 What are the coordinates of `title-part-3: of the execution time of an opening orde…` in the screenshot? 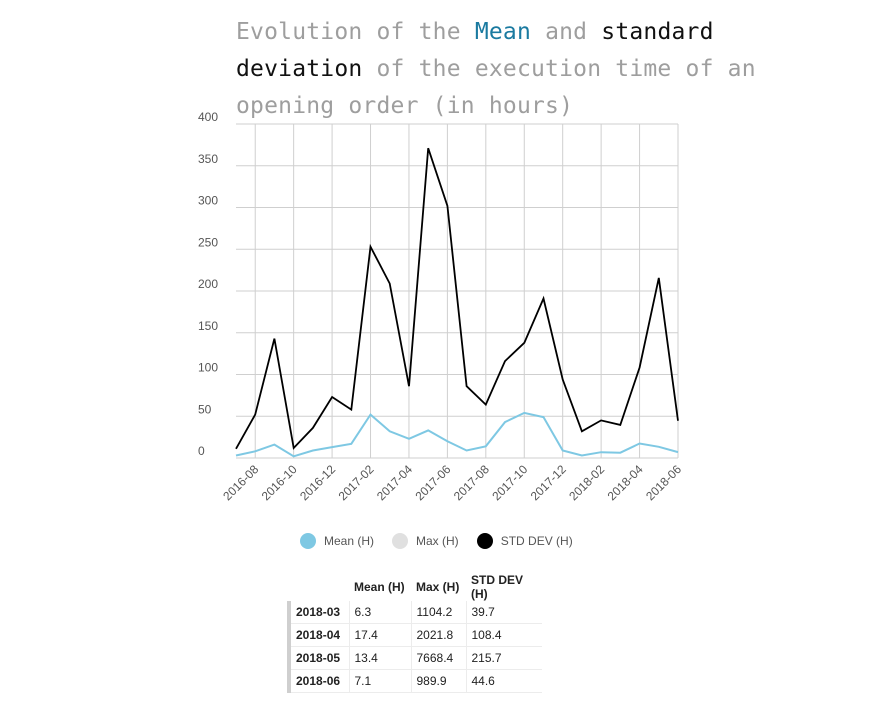 It's located at (496, 87).